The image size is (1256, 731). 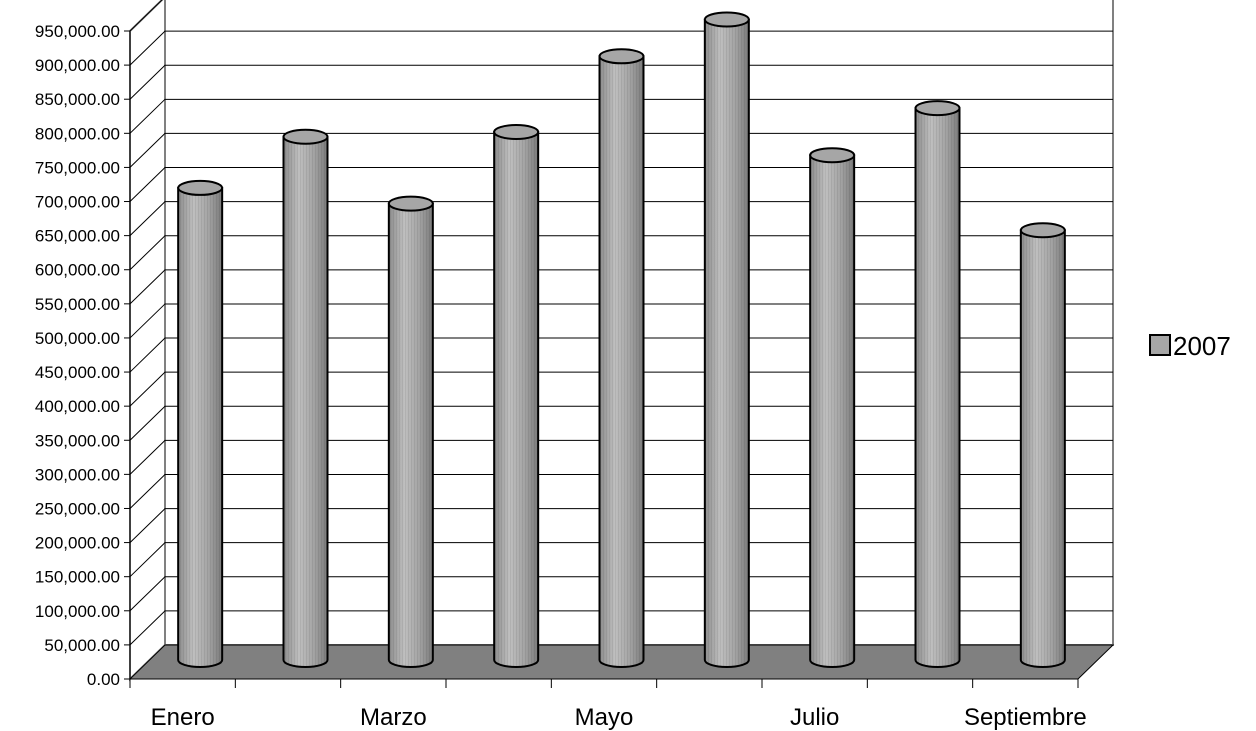 I want to click on y-tick-label: 150,000.00, so click(x=77, y=577).